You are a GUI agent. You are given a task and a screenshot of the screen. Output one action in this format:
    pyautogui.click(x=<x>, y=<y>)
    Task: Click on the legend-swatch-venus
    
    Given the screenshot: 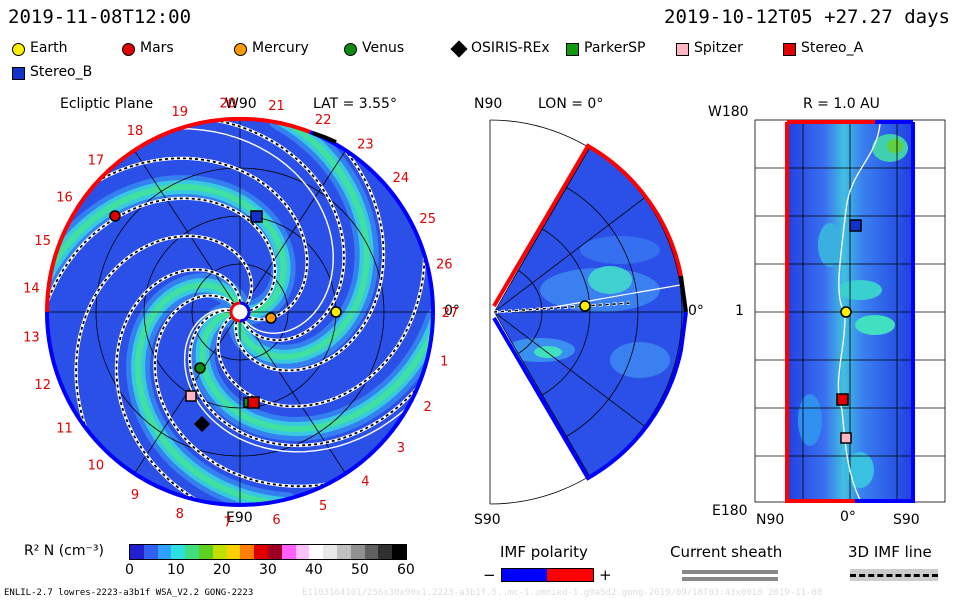 What is the action you would take?
    pyautogui.click(x=350, y=49)
    